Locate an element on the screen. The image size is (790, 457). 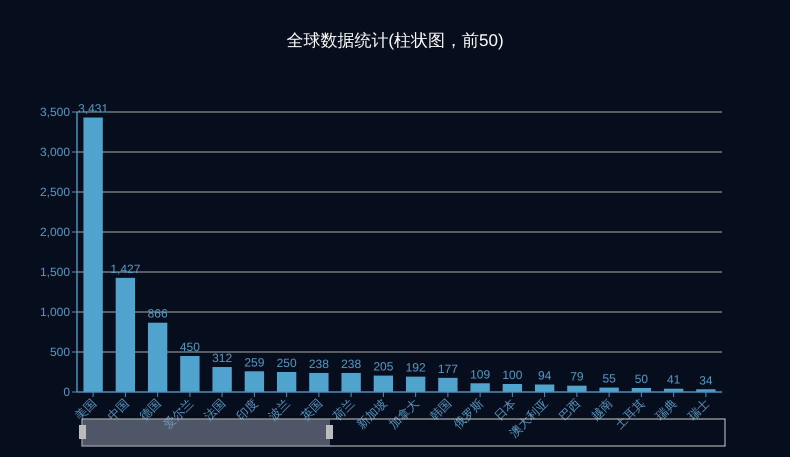
y-tick-label: 1,000 is located at coordinates (55, 312).